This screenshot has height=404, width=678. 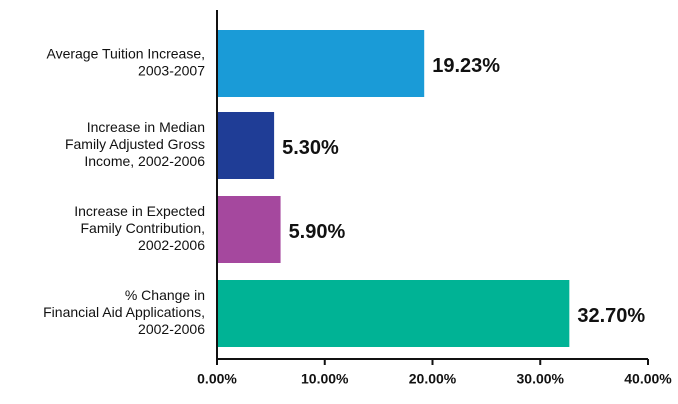 What do you see at coordinates (317, 232) in the screenshot?
I see `value-label: 5.90%` at bounding box center [317, 232].